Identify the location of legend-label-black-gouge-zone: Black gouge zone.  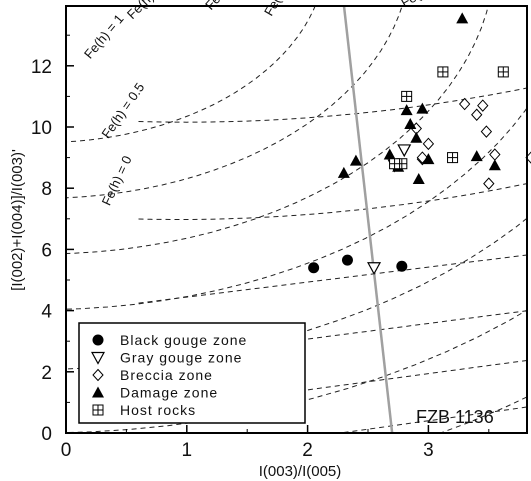
(183, 340).